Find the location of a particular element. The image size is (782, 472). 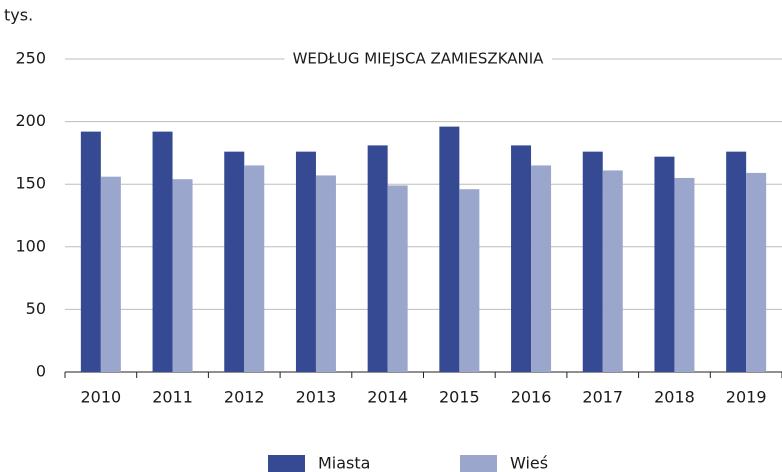

x-tick-label: 2012 is located at coordinates (244, 397).